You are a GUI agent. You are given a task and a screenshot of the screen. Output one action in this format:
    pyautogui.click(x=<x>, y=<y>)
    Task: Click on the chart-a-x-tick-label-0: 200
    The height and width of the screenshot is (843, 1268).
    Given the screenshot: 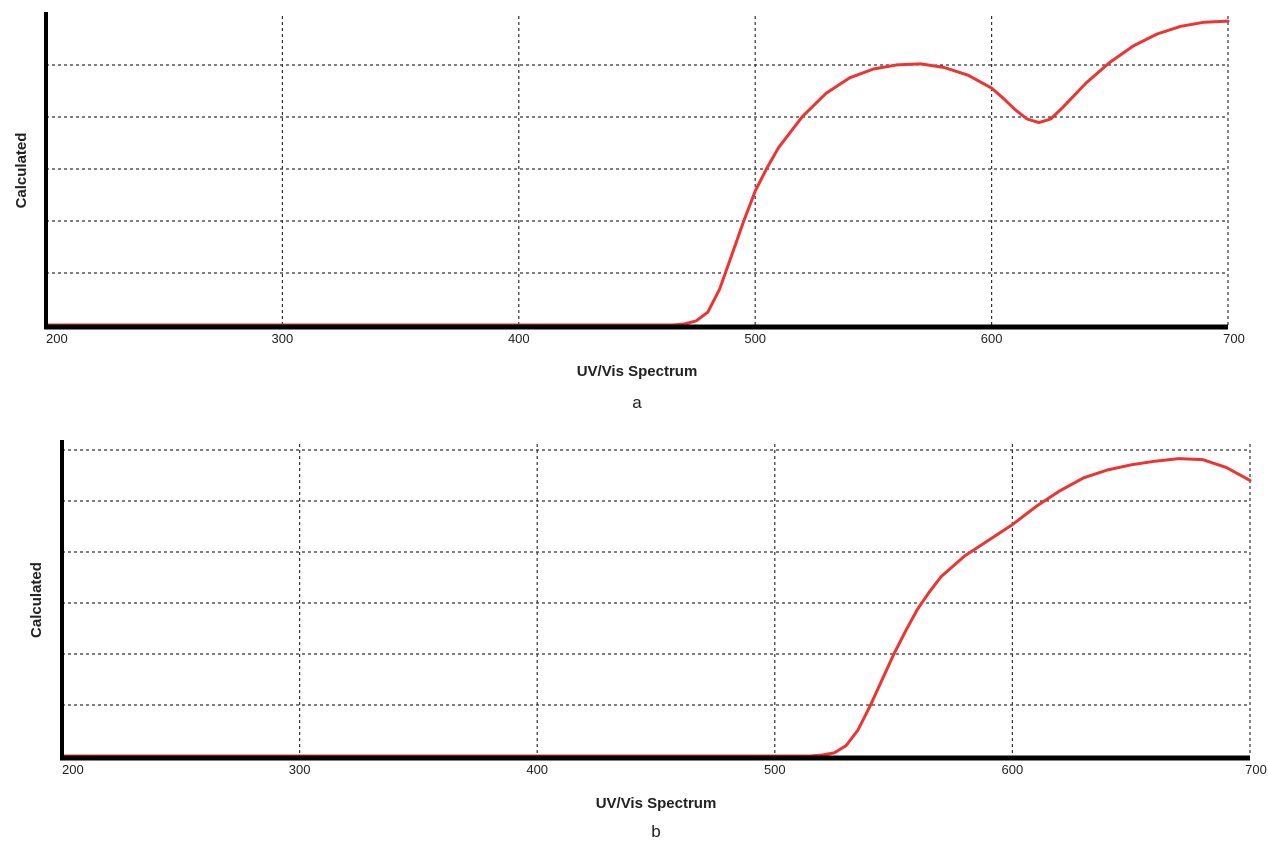 What is the action you would take?
    pyautogui.click(x=57, y=338)
    